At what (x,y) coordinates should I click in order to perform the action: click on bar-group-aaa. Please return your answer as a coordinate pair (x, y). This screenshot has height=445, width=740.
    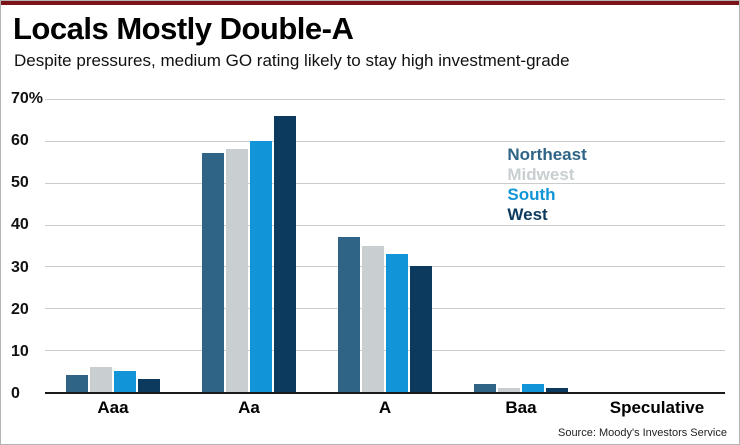
    Looking at the image, I should click on (113, 245).